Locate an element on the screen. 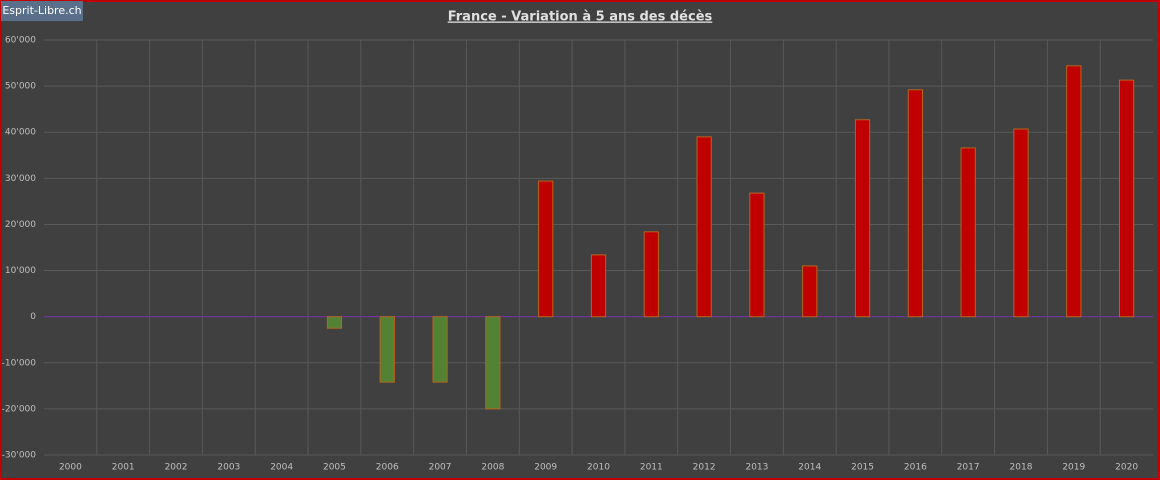  x-tick-label: 2006 is located at coordinates (387, 468).